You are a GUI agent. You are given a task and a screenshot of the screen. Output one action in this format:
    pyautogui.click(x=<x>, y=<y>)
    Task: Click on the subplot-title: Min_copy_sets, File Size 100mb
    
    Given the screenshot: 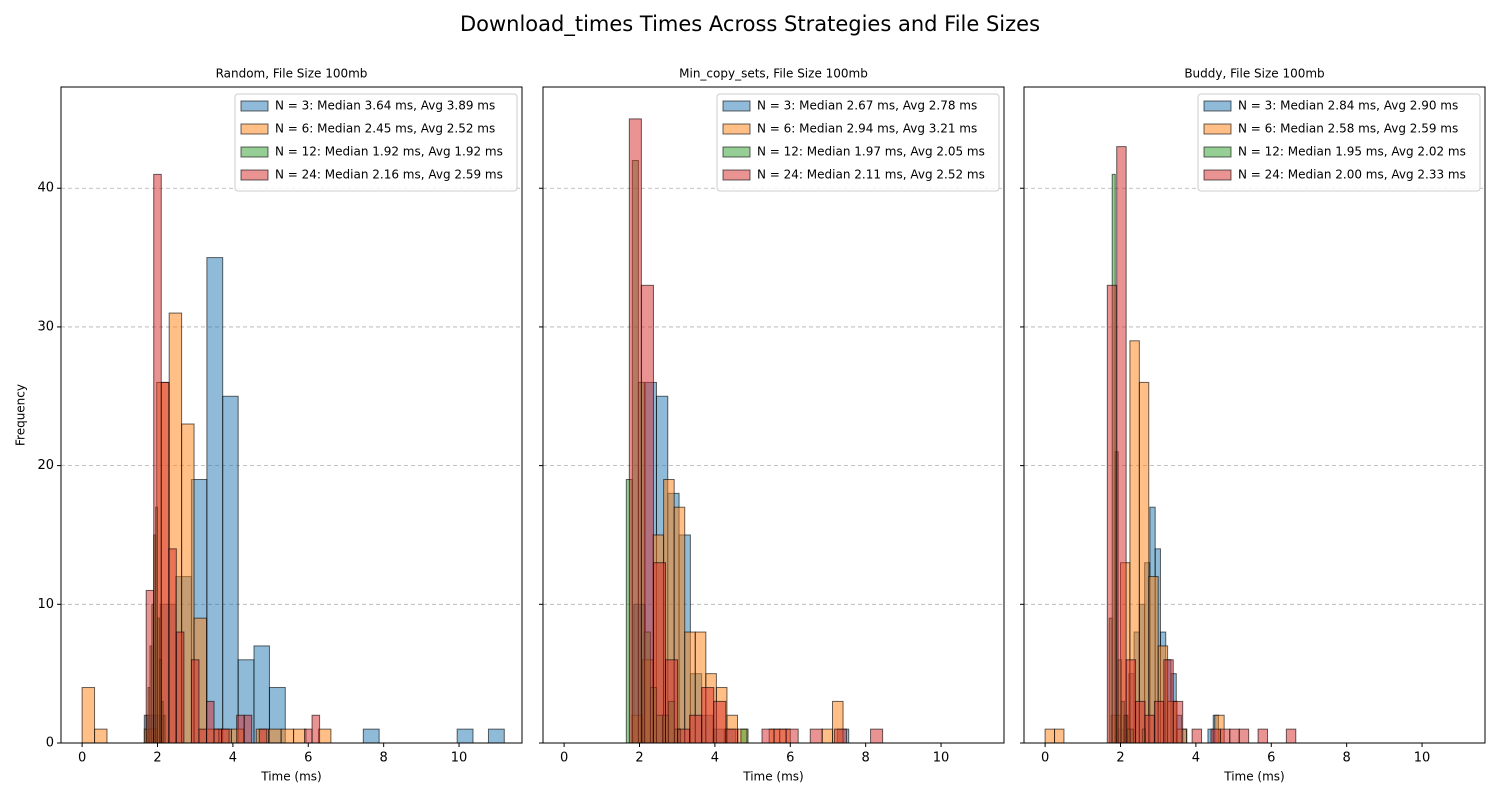 What is the action you would take?
    pyautogui.click(x=773, y=74)
    